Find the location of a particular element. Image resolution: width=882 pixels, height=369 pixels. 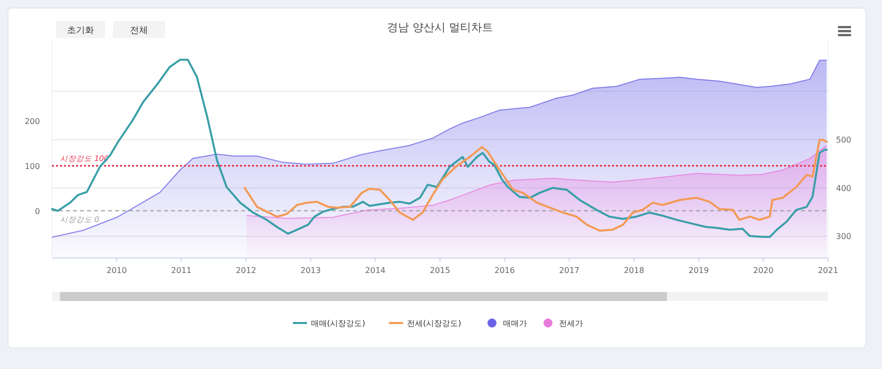

y2-tick-label: 300 is located at coordinates (844, 237).